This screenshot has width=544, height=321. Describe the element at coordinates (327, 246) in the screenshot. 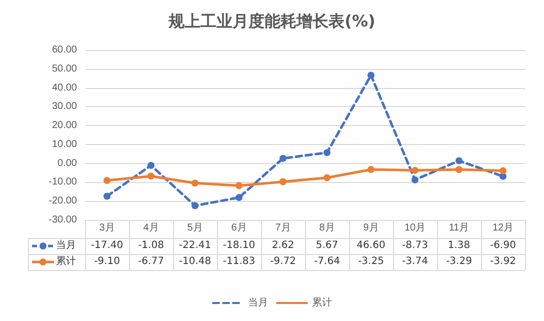

I see `data-label: 5.67` at that location.